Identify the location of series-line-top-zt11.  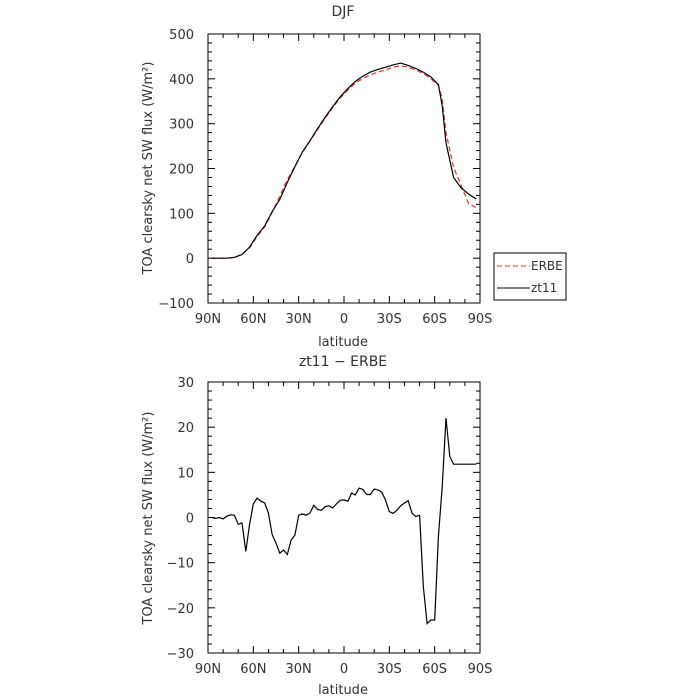
(344, 160).